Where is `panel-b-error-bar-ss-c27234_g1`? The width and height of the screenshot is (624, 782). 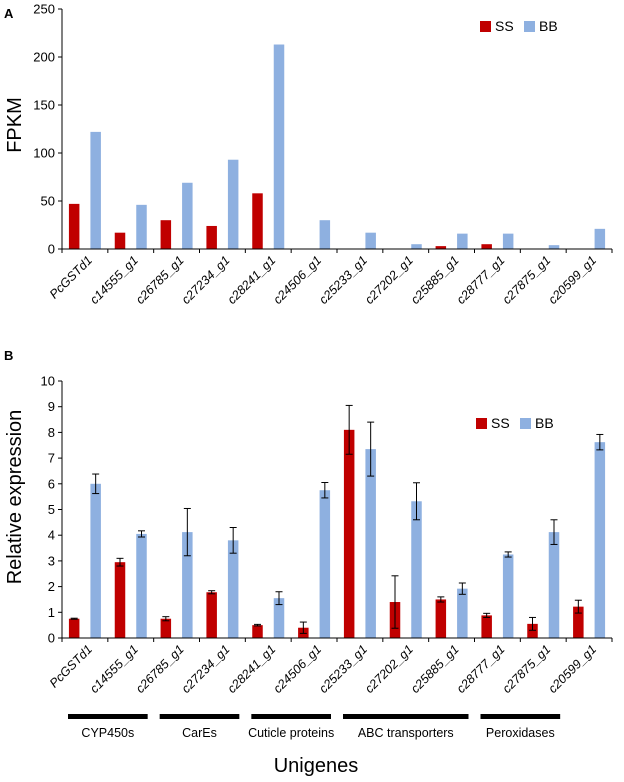
panel-b-error-bar-ss-c27234_g1 is located at coordinates (212, 592).